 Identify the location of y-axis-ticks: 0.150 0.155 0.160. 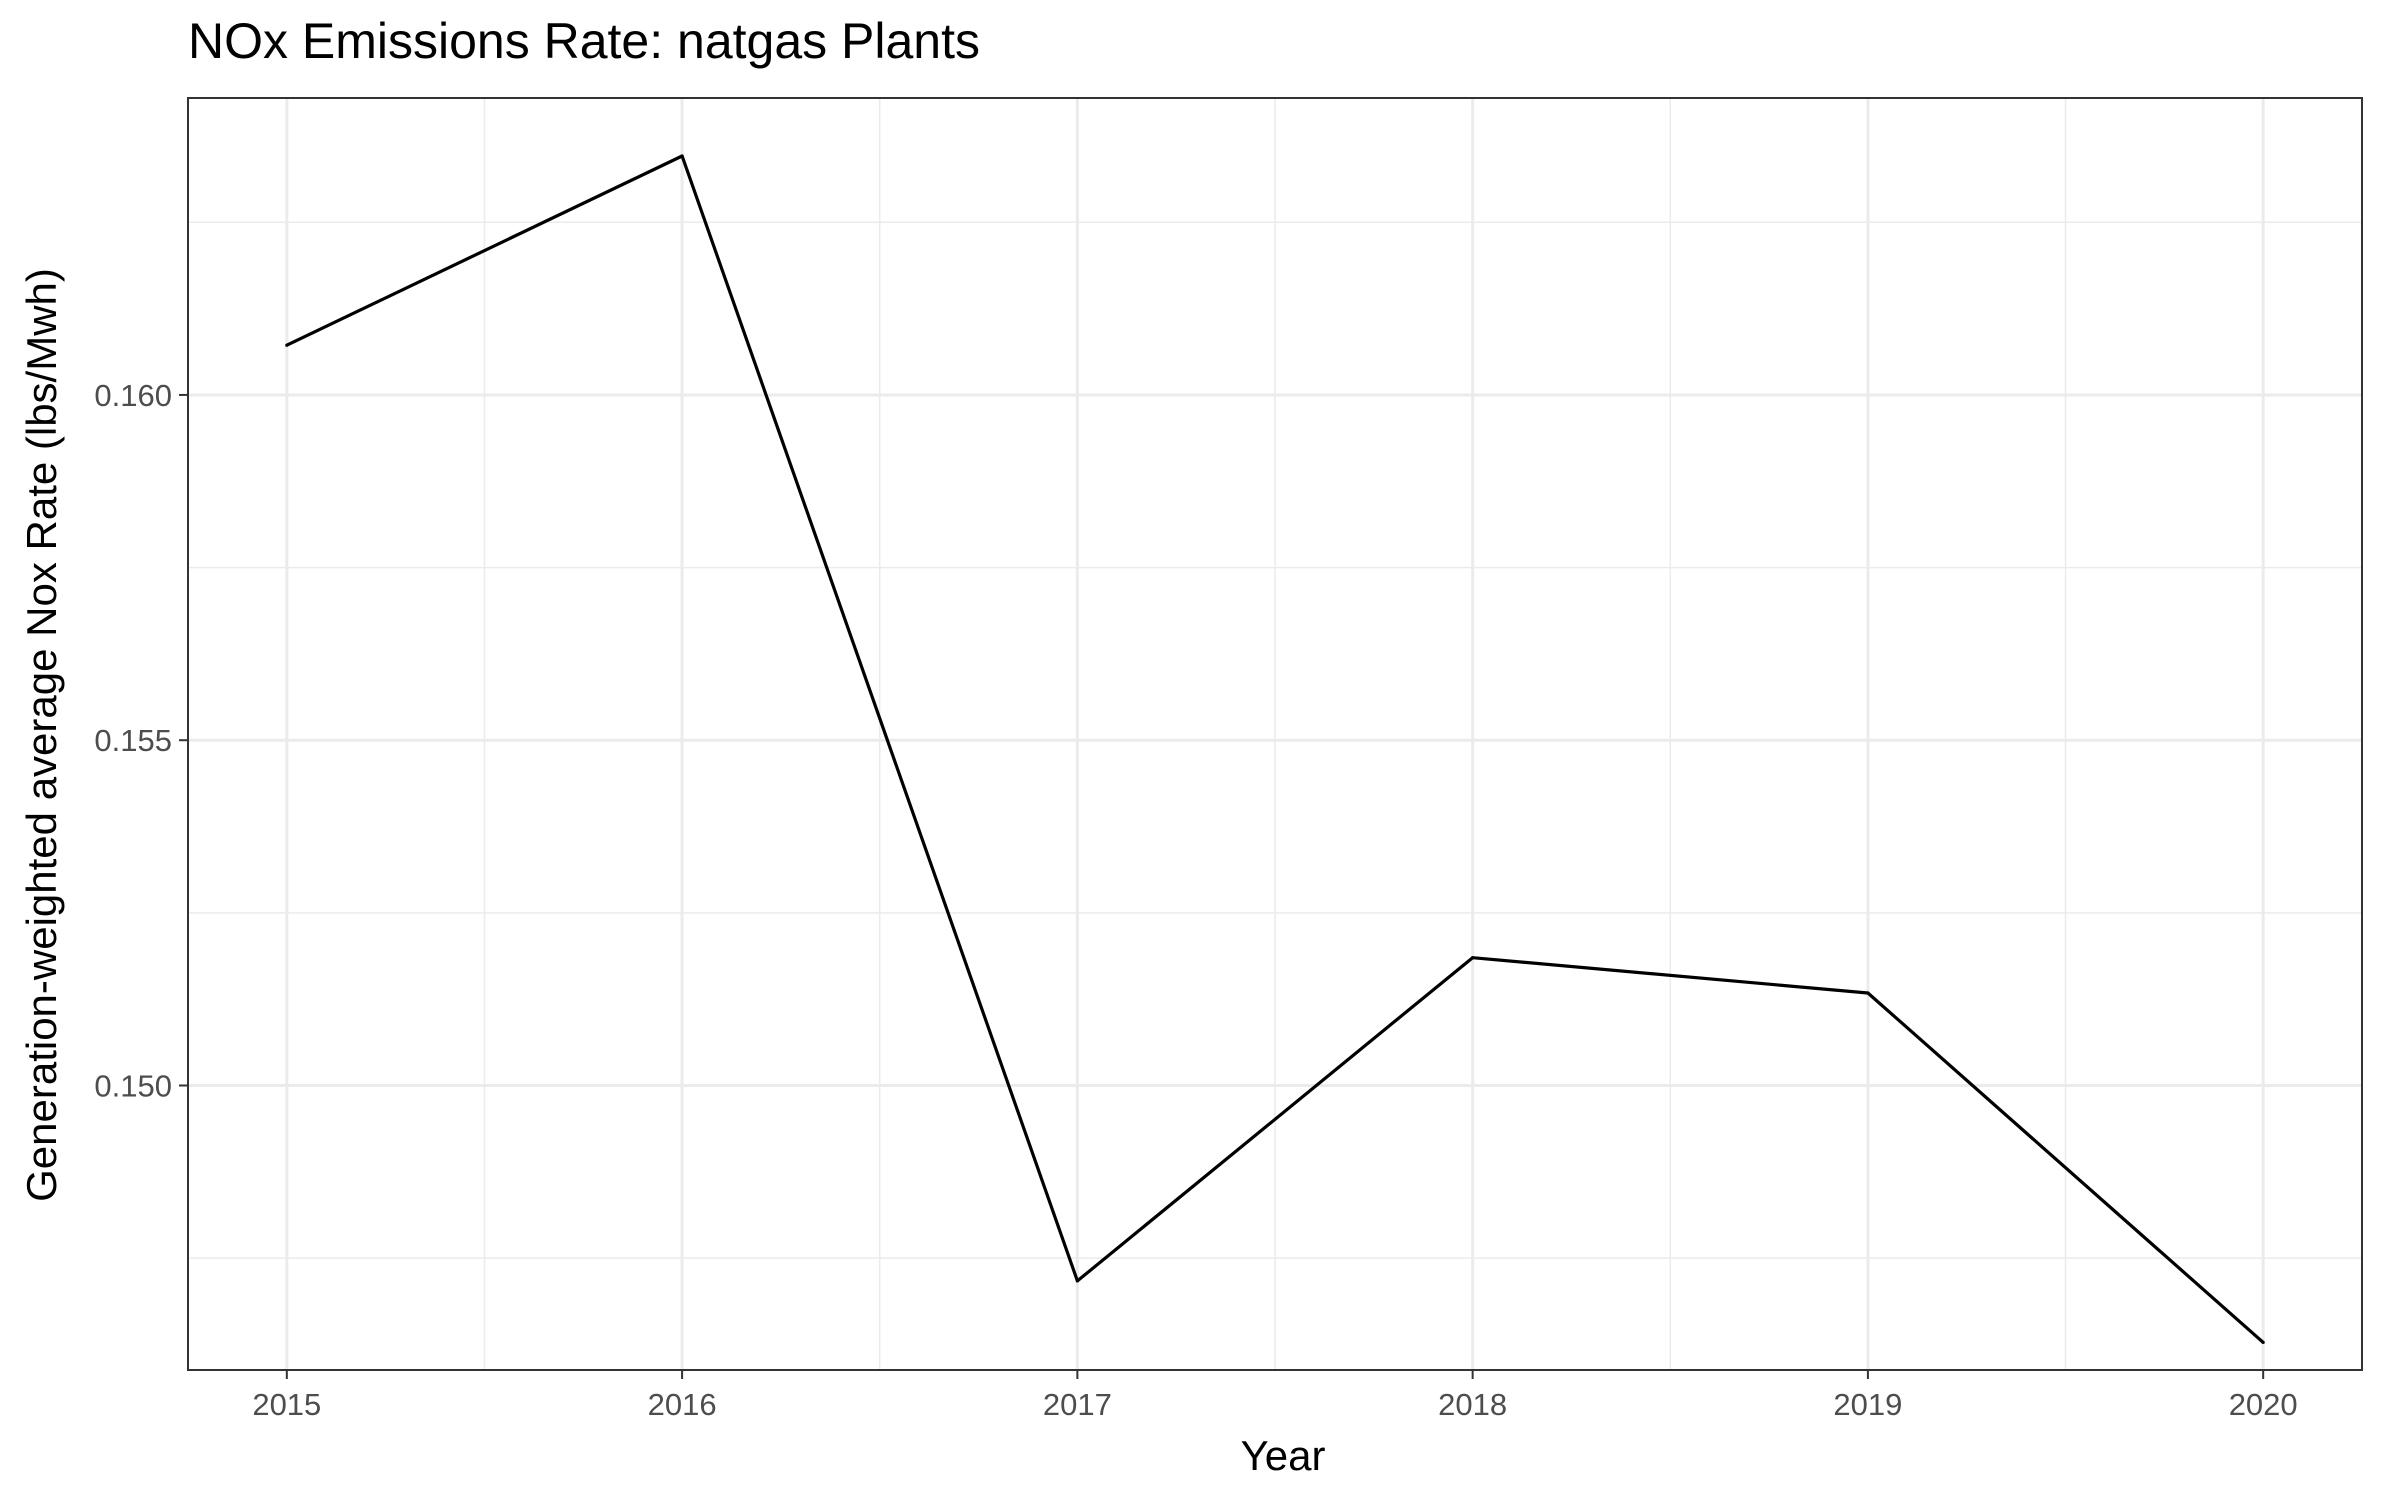
(141, 740).